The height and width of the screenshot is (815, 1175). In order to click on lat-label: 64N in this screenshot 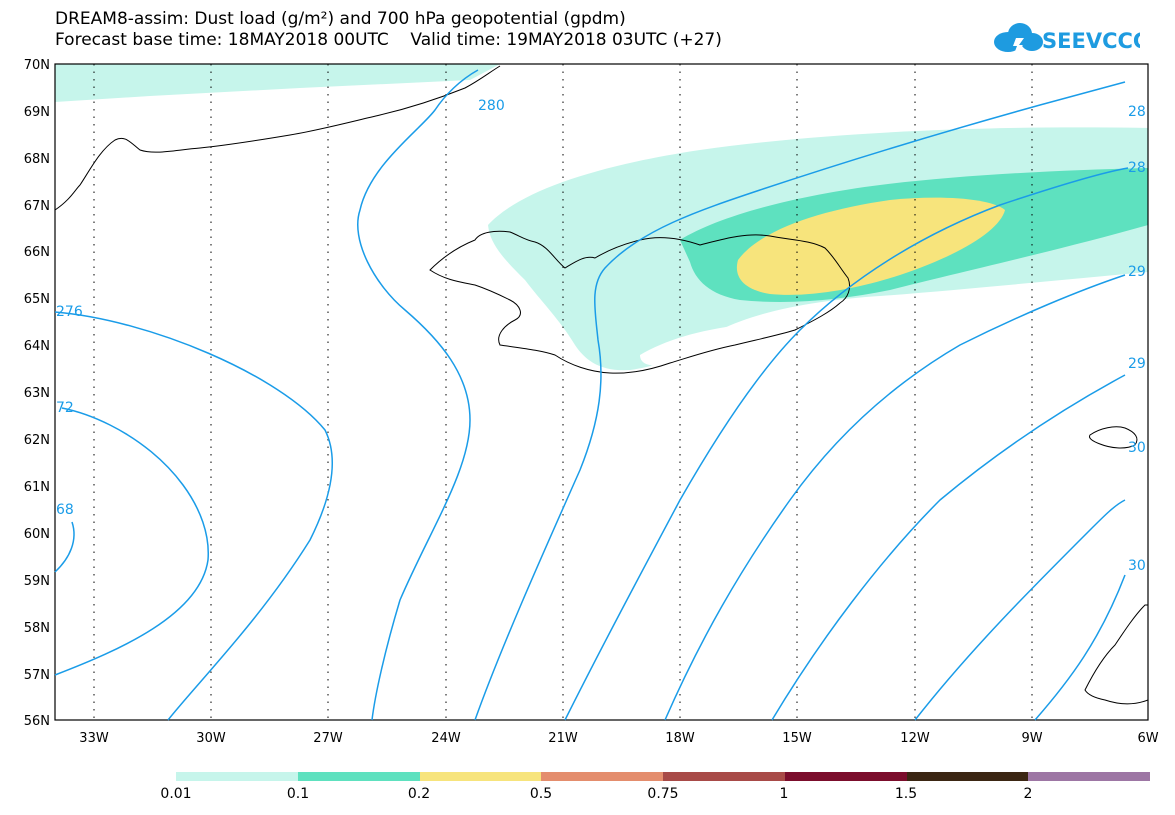, I will do `click(37, 346)`.